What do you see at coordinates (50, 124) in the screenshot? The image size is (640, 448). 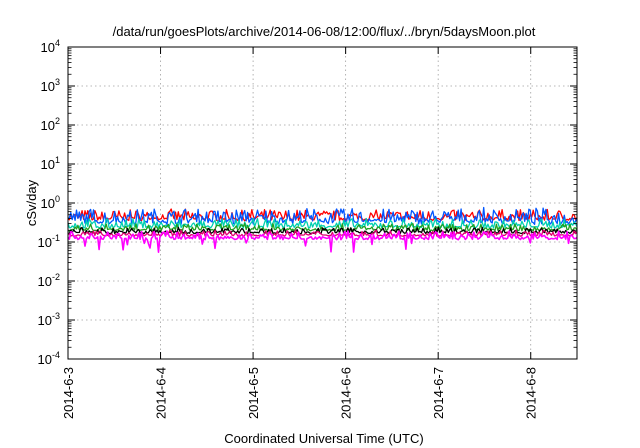 I see `y-tick-label: 10²` at bounding box center [50, 124].